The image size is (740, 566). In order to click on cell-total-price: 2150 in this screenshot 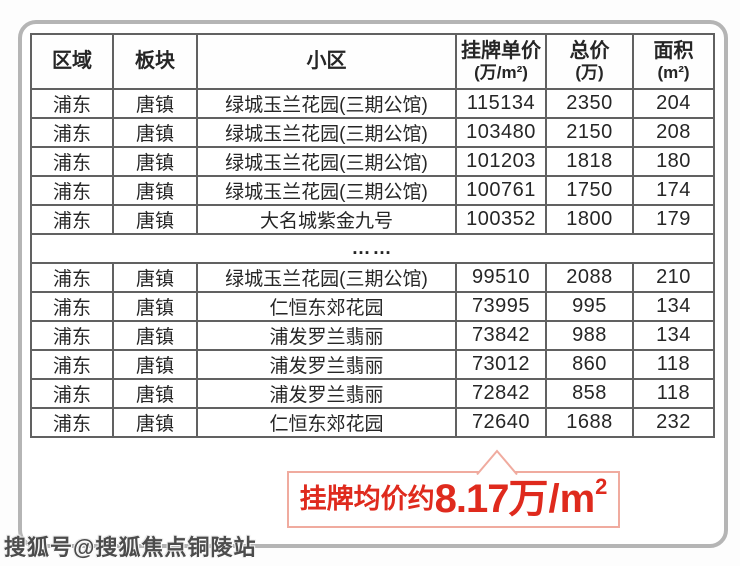, I will do `click(589, 132)`.